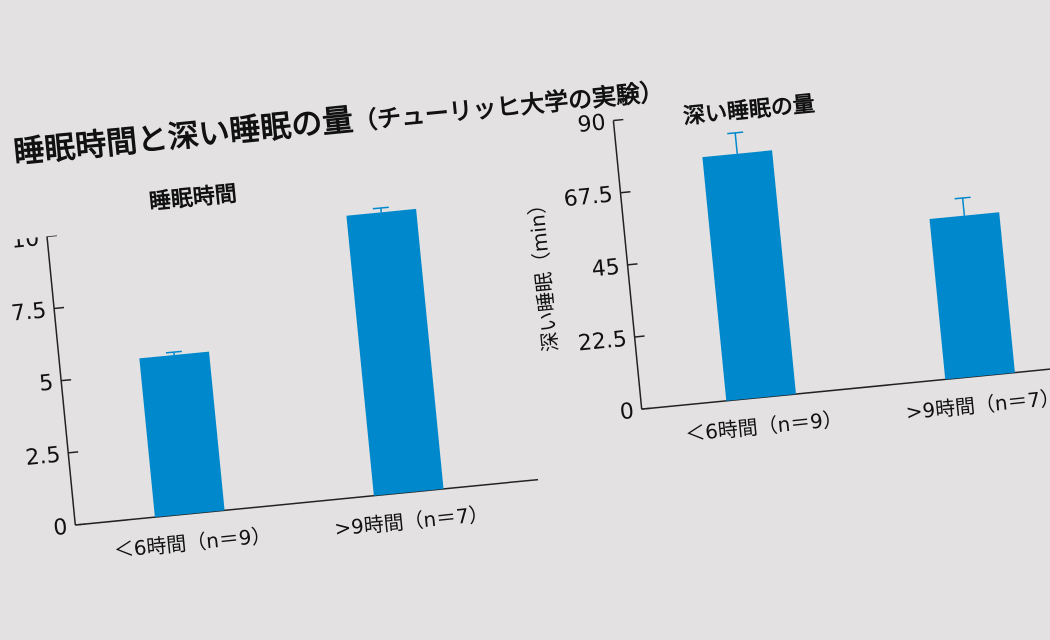 The height and width of the screenshot is (640, 1050). I want to click on y-tick-label: 67.5, so click(588, 198).